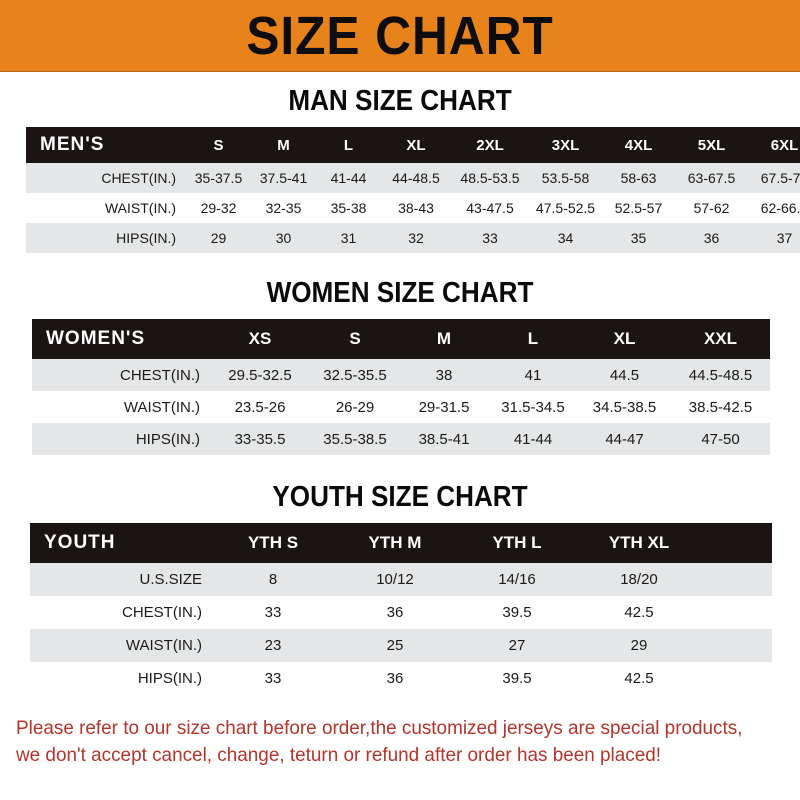 The height and width of the screenshot is (800, 800). What do you see at coordinates (638, 145) in the screenshot?
I see `men-header-4xl: 4XL` at bounding box center [638, 145].